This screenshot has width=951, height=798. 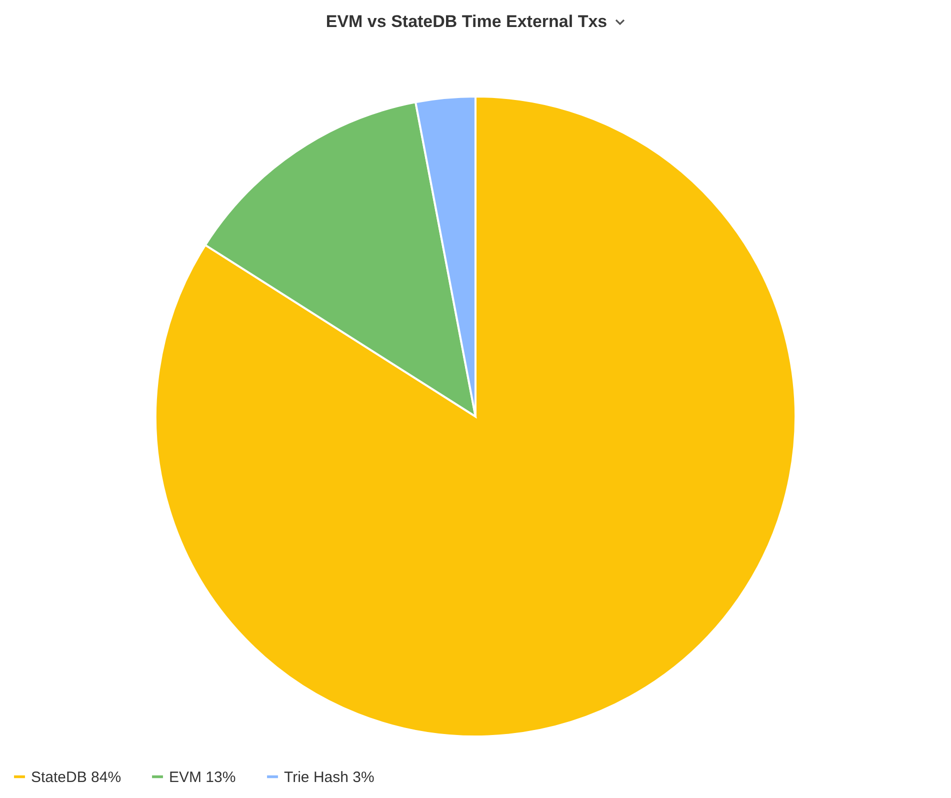 I want to click on legend-label: Trie Hash 3%, so click(x=329, y=777).